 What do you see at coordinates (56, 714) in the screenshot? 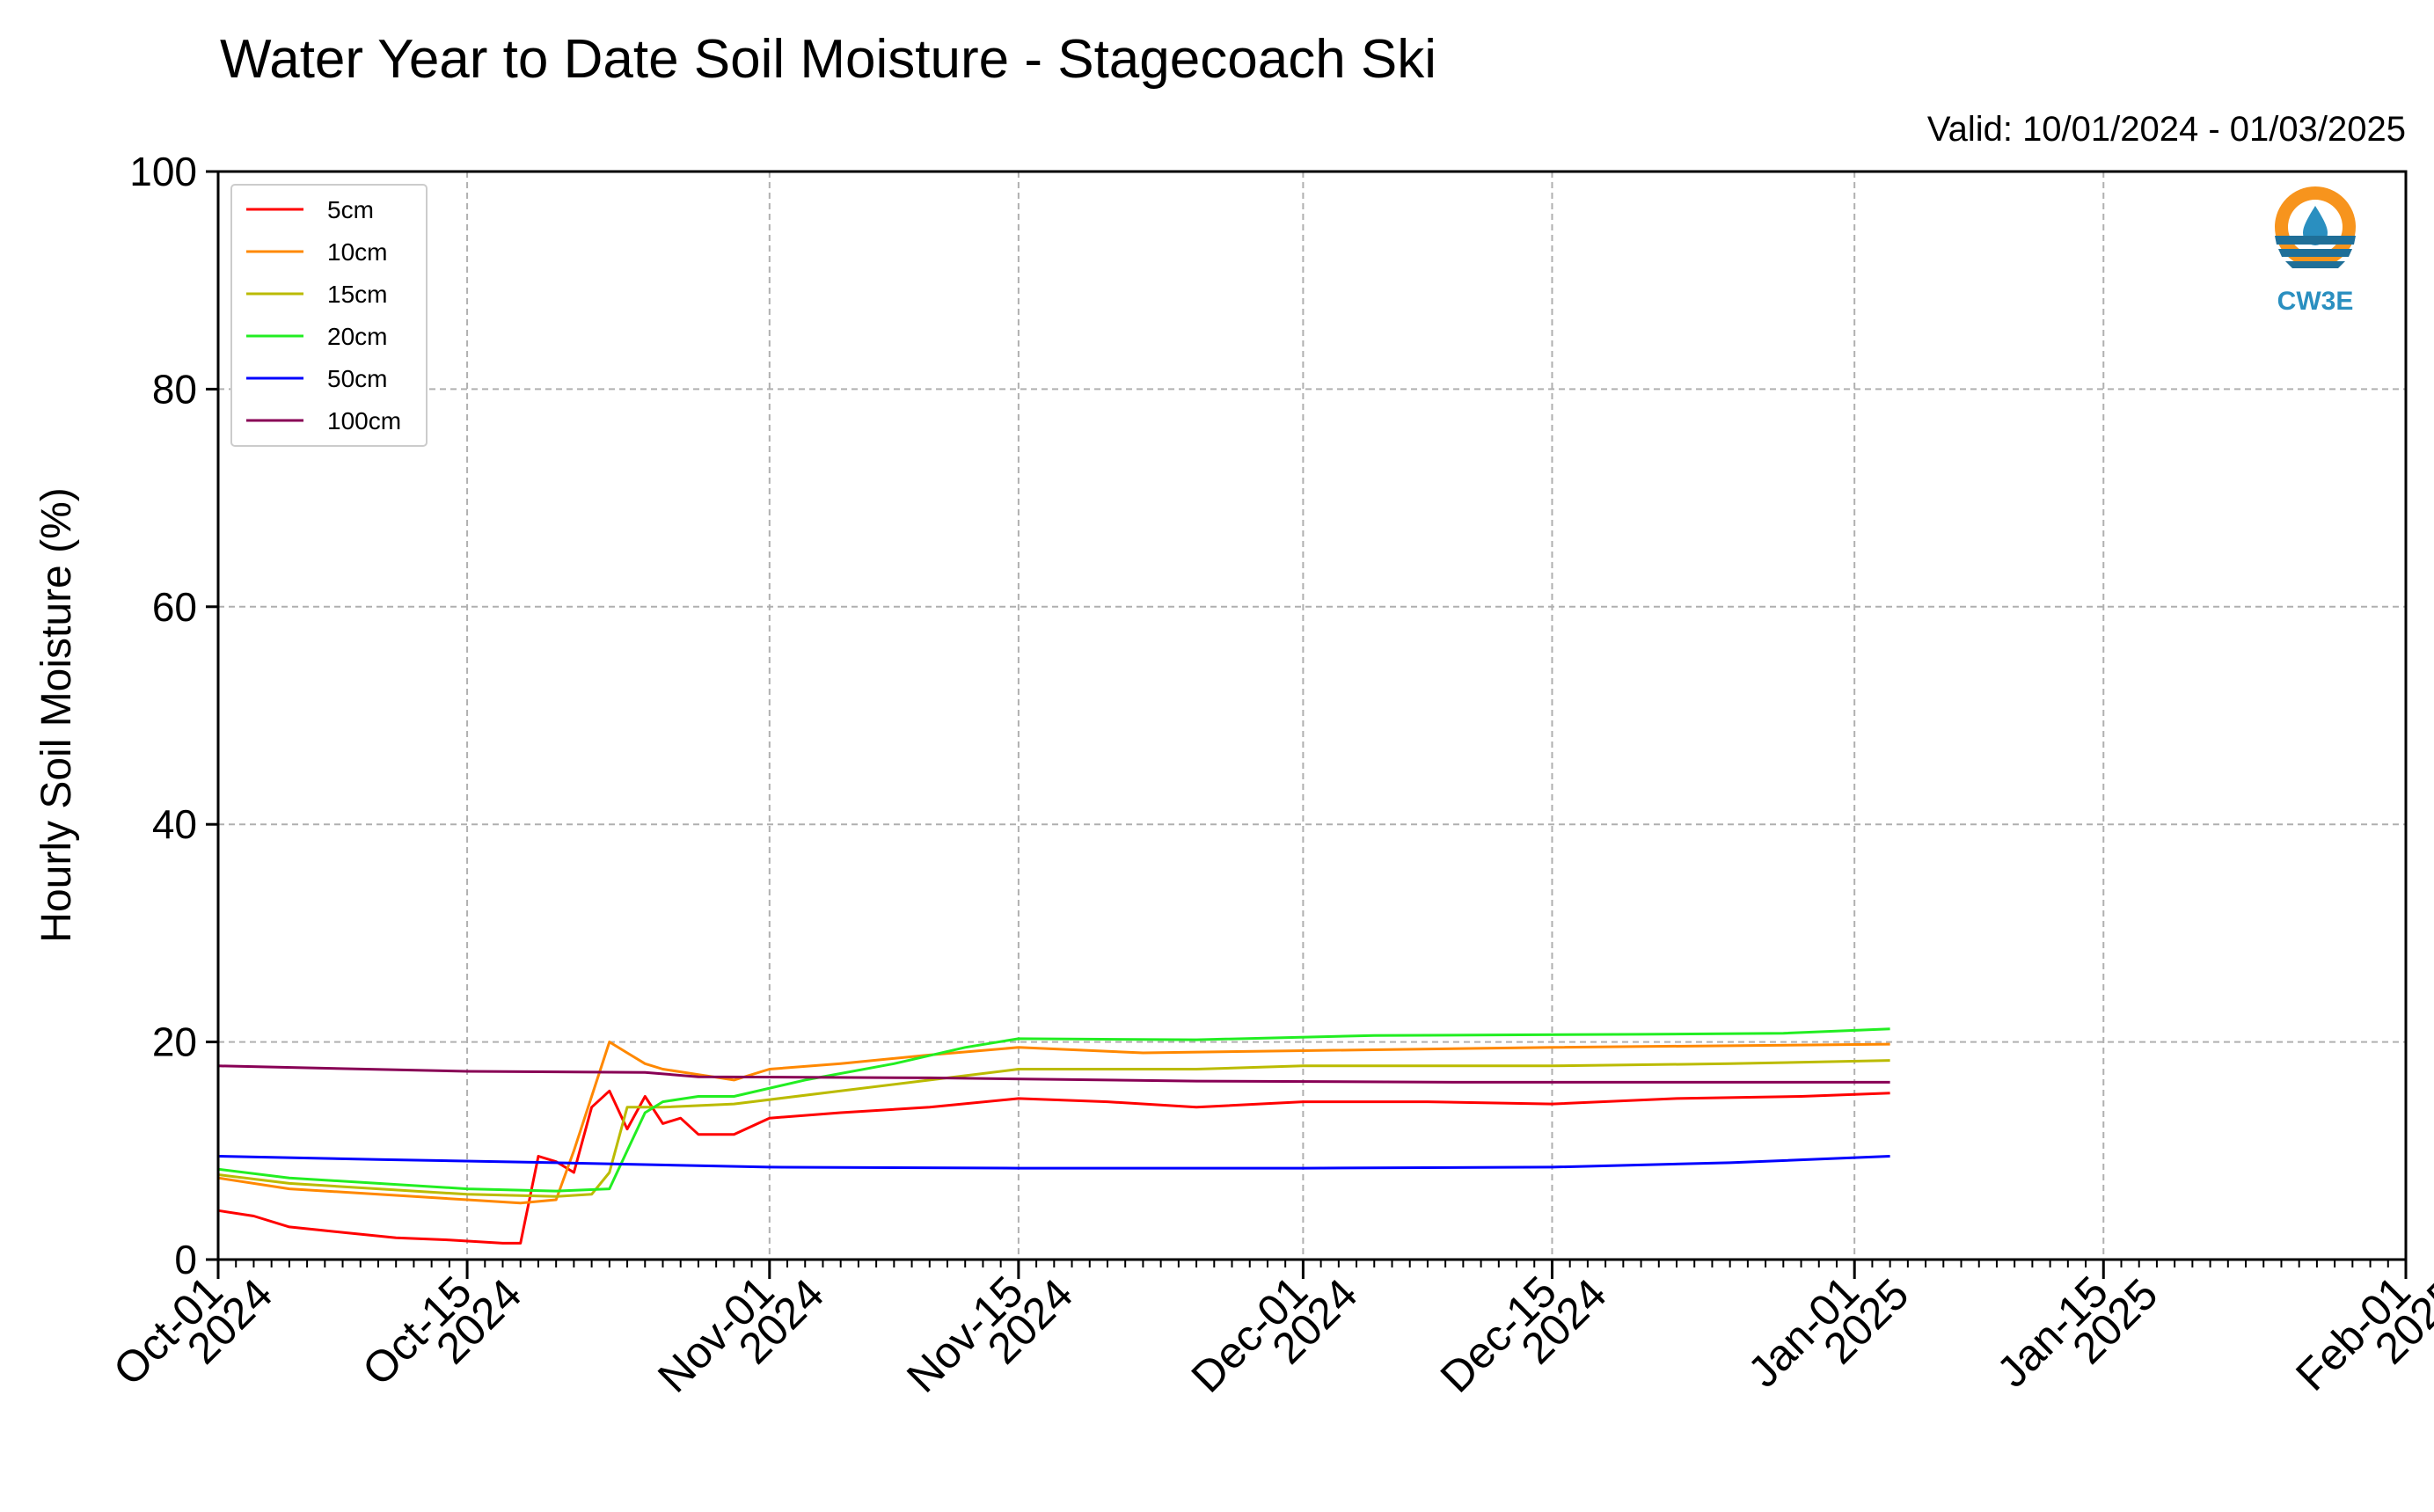
I see `y-axis-label: Hourly Soil Moisture (%)` at bounding box center [56, 714].